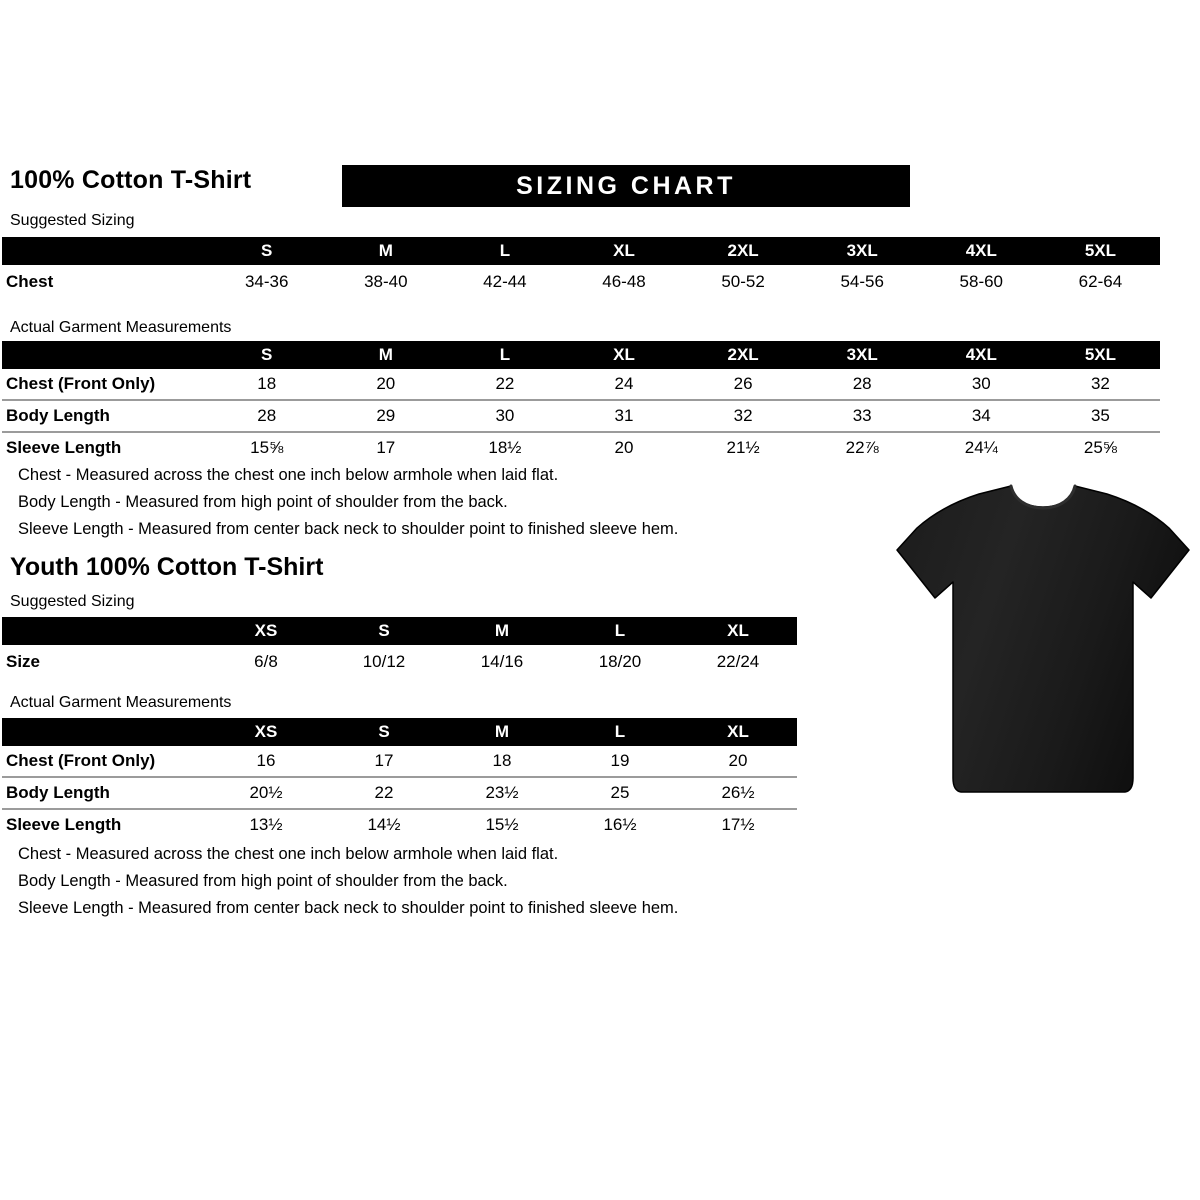 The width and height of the screenshot is (1200, 1200). Describe the element at coordinates (743, 415) in the screenshot. I see `cell-bodylength-2xl: 32` at that location.